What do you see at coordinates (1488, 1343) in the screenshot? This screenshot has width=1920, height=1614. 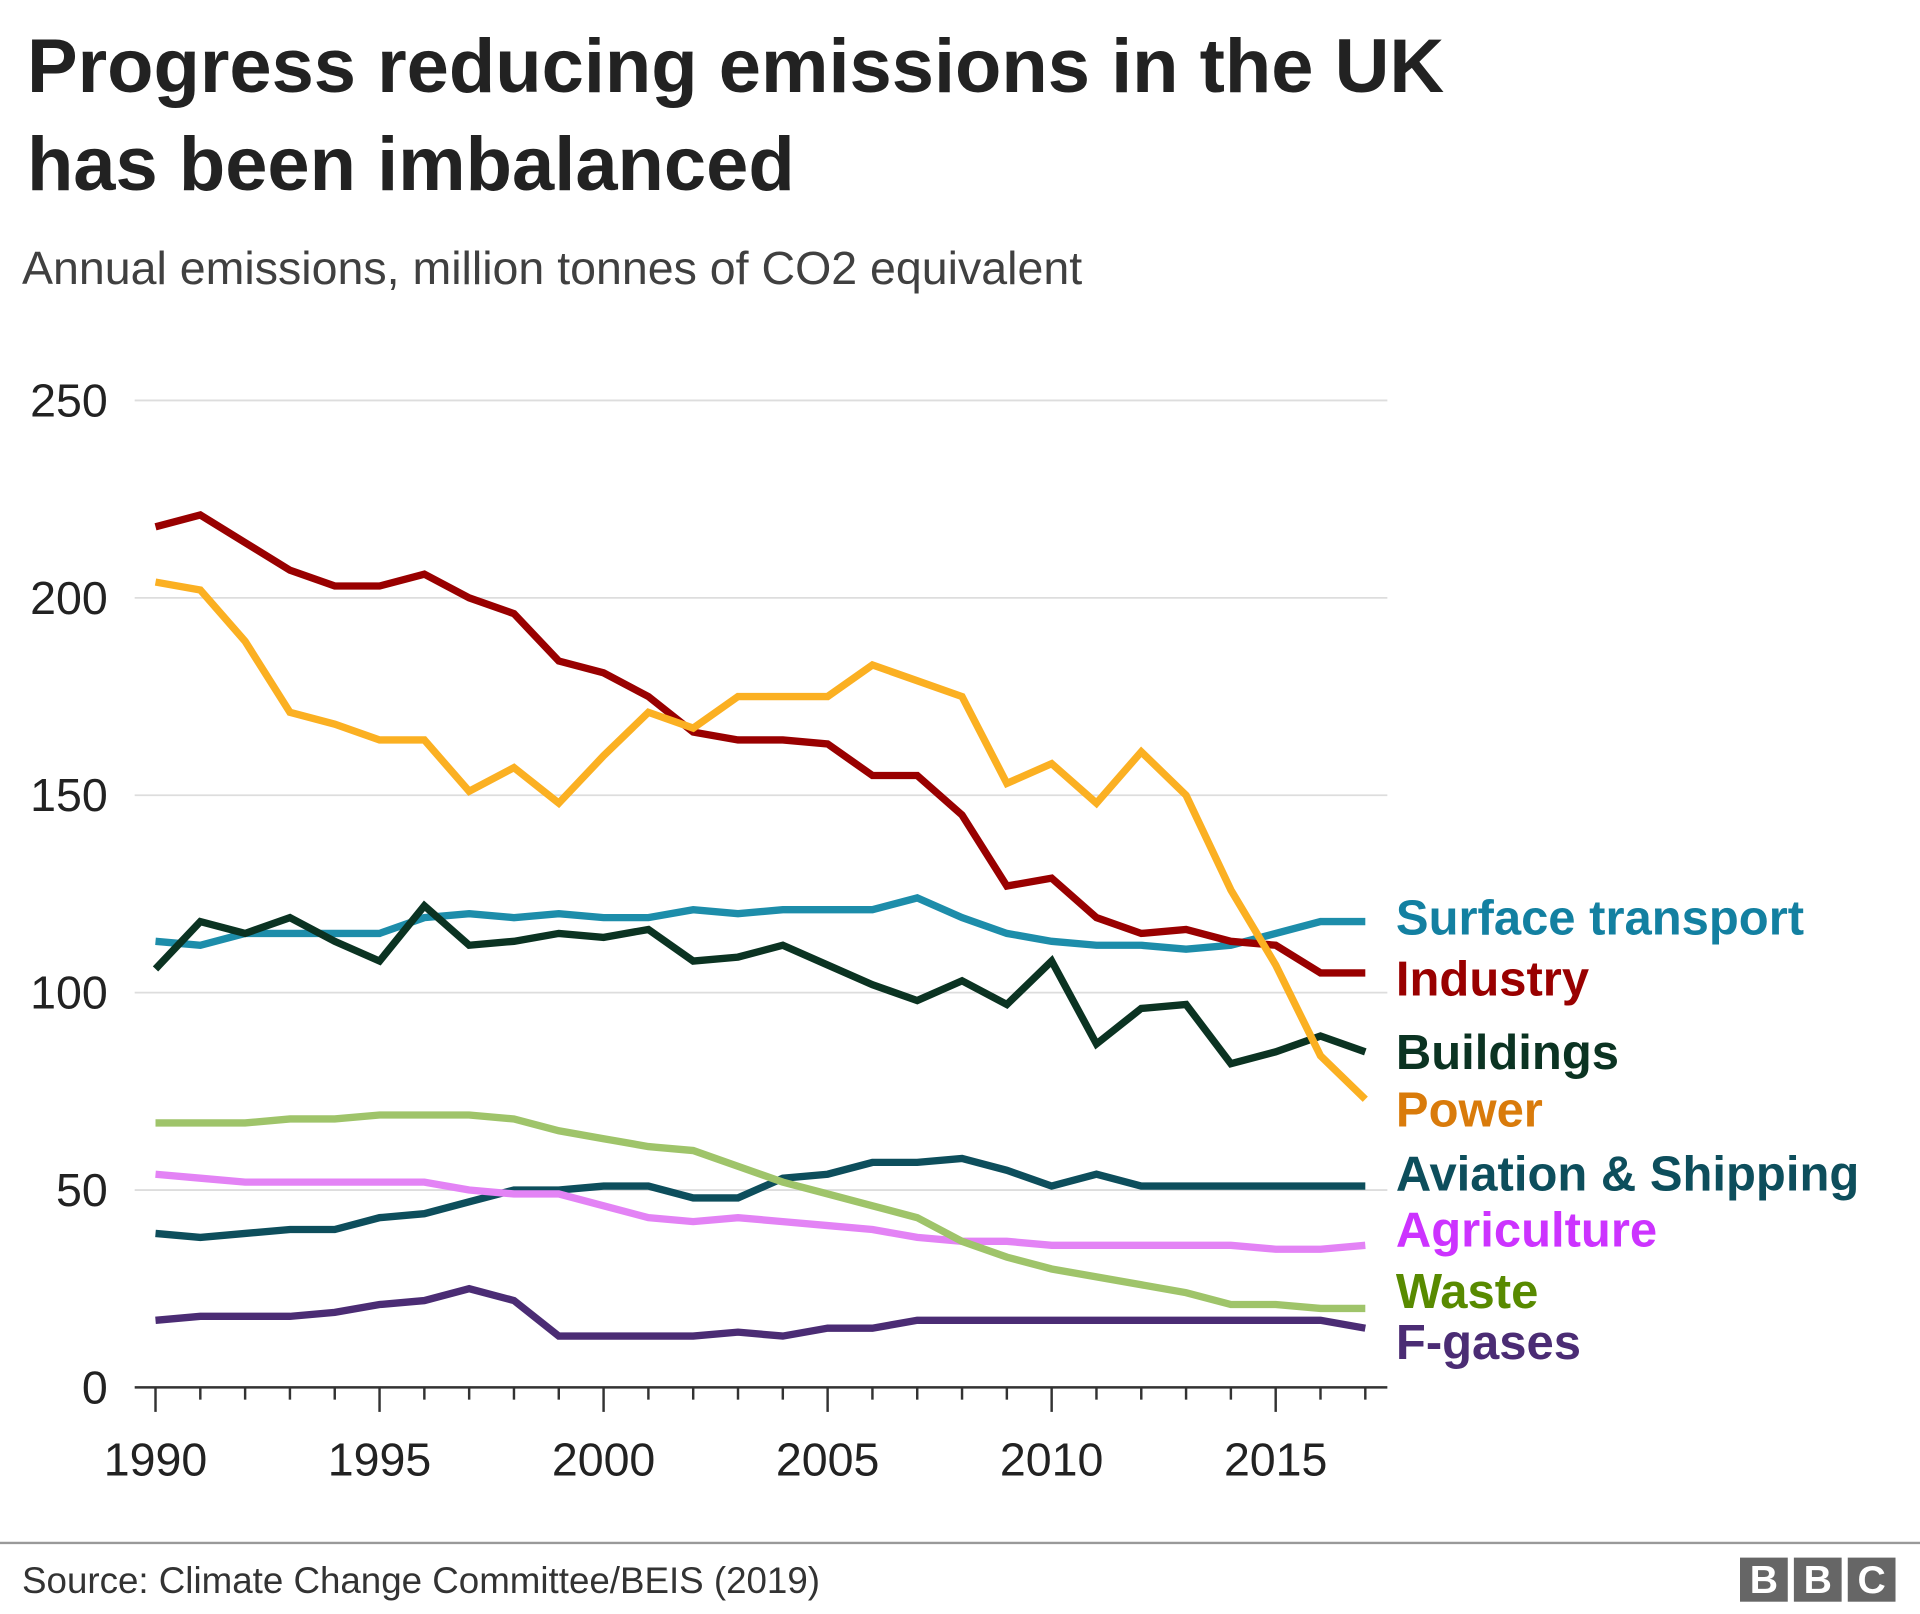 I see `series-label-f-gases: F-gases` at bounding box center [1488, 1343].